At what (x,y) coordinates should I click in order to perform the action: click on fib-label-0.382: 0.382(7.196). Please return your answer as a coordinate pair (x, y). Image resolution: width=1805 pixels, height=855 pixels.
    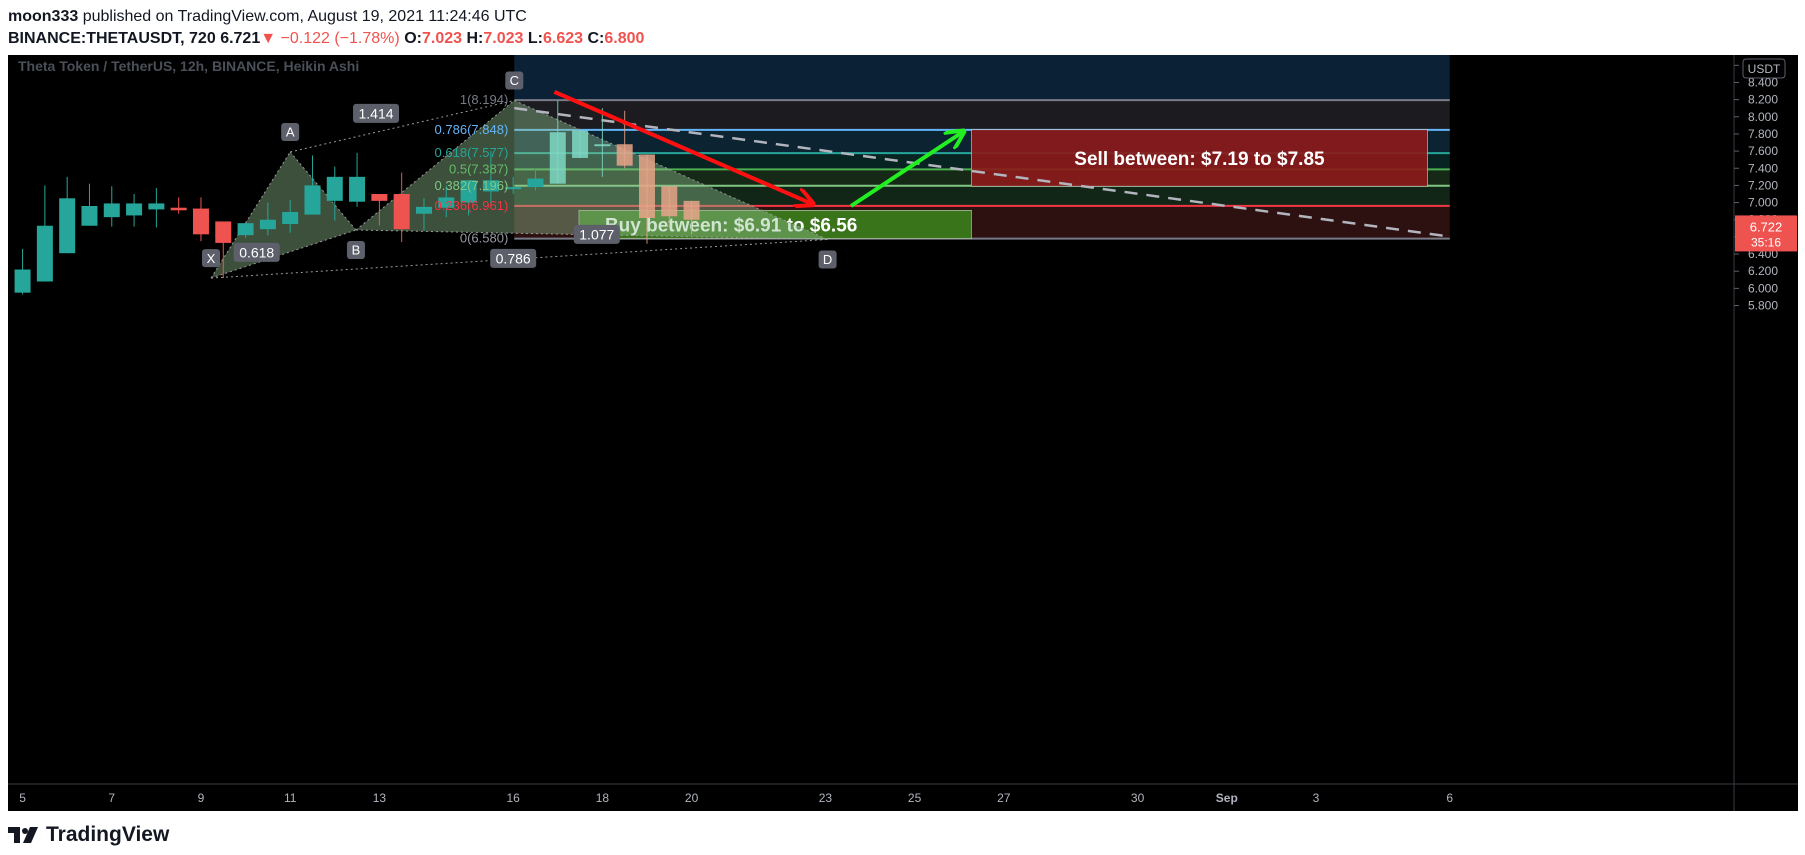
    Looking at the image, I should click on (472, 185).